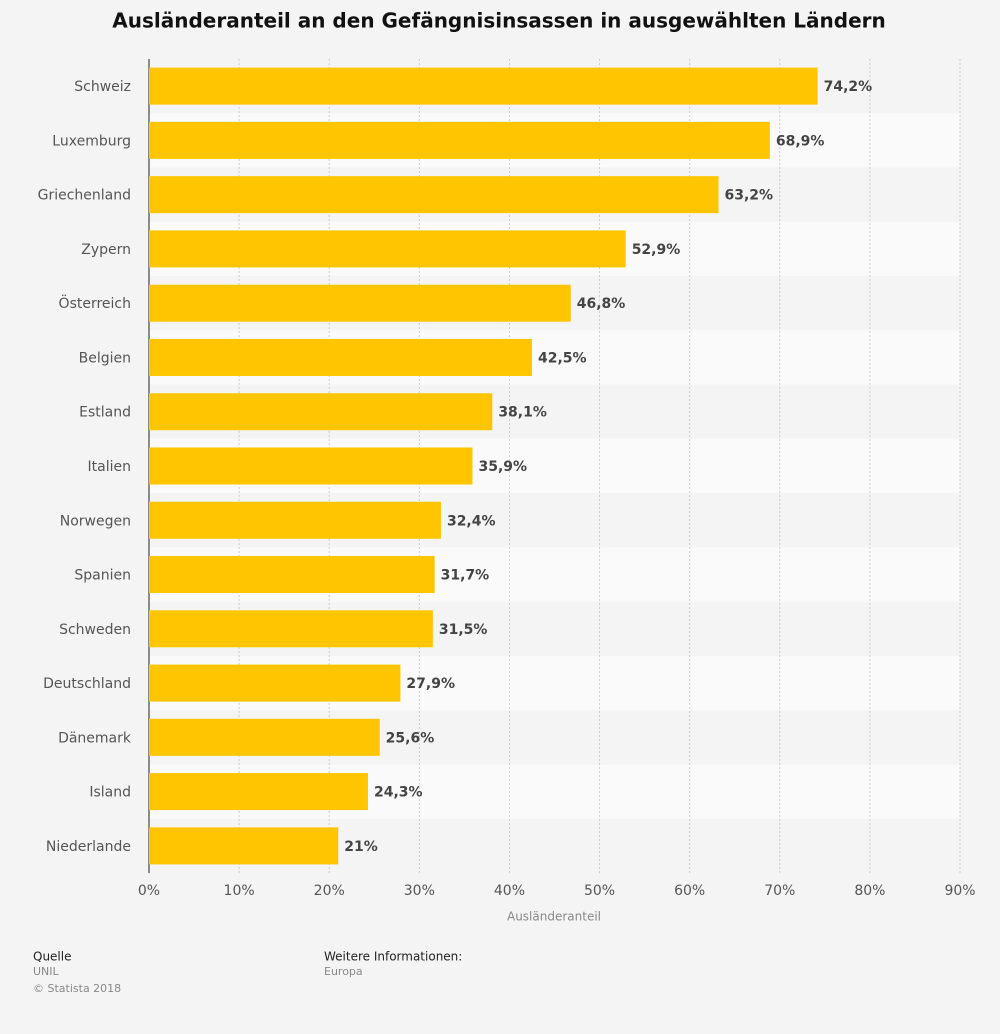  Describe the element at coordinates (88, 847) in the screenshot. I see `y-tick-label: Niederlande` at that location.